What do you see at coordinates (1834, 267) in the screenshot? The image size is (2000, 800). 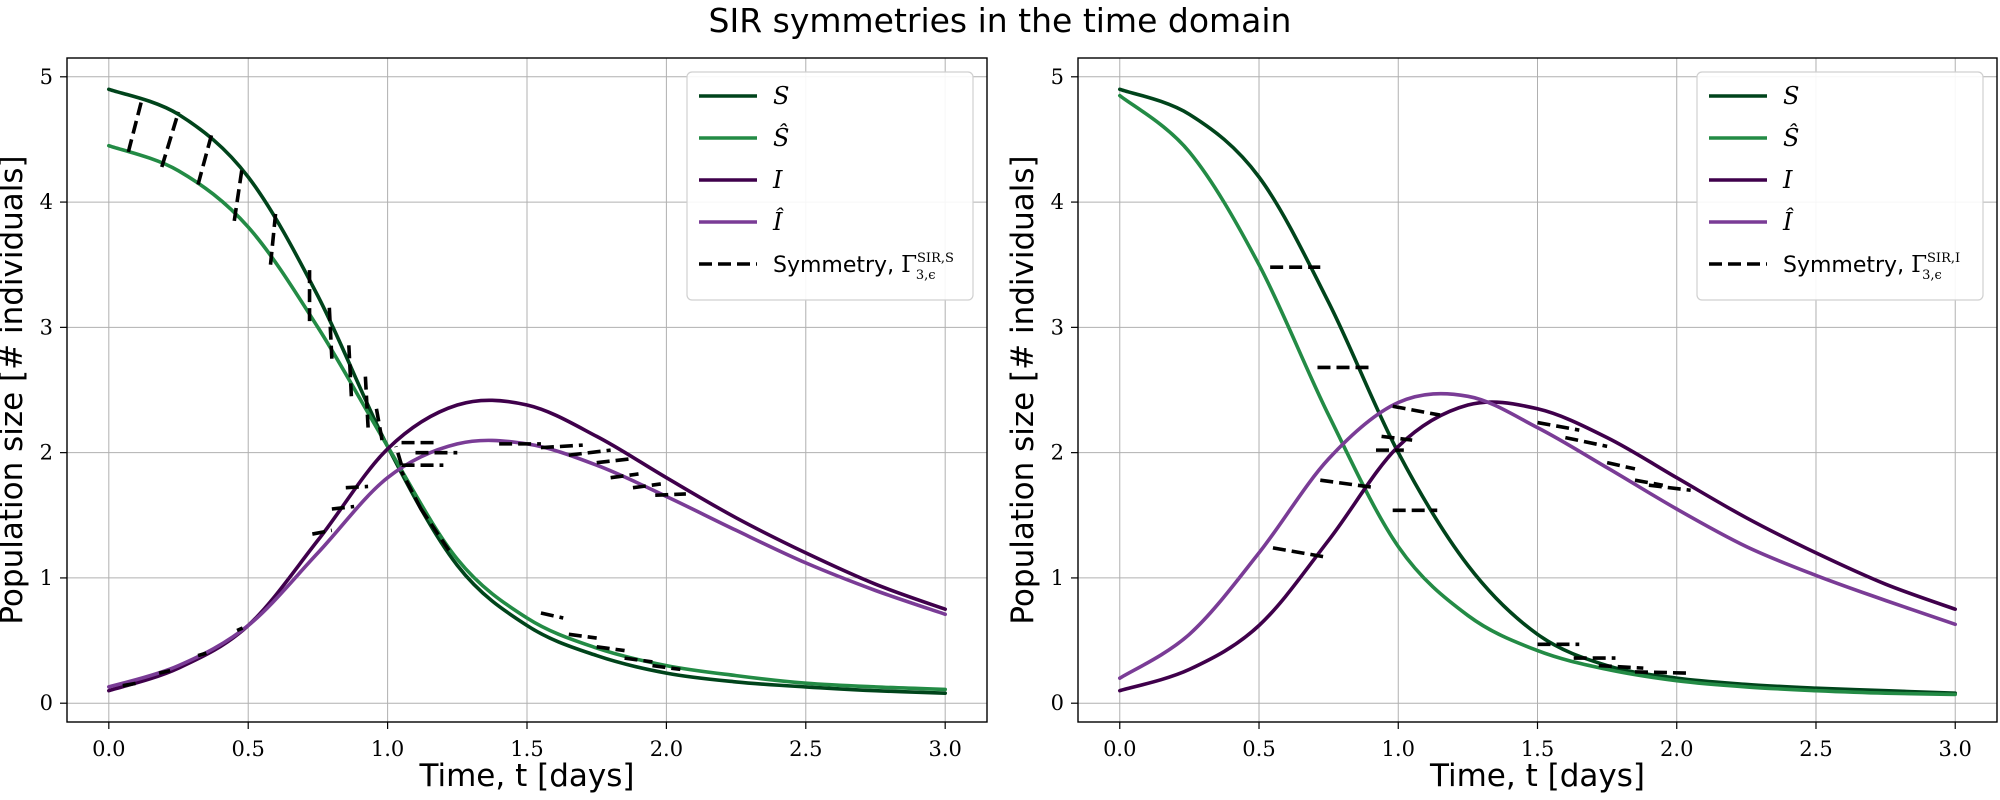 I see `legend-item-symmetry: Symmetry, ΓSIR,I 3,ϵ` at bounding box center [1834, 267].